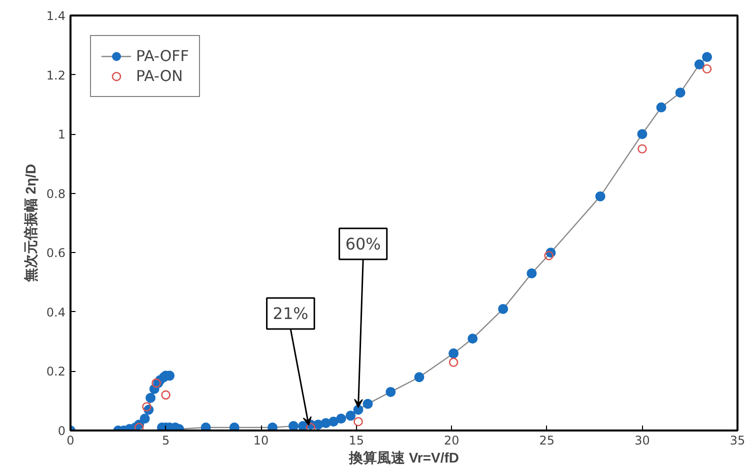  I want to click on y-tick-label: 0.2, so click(56, 371).